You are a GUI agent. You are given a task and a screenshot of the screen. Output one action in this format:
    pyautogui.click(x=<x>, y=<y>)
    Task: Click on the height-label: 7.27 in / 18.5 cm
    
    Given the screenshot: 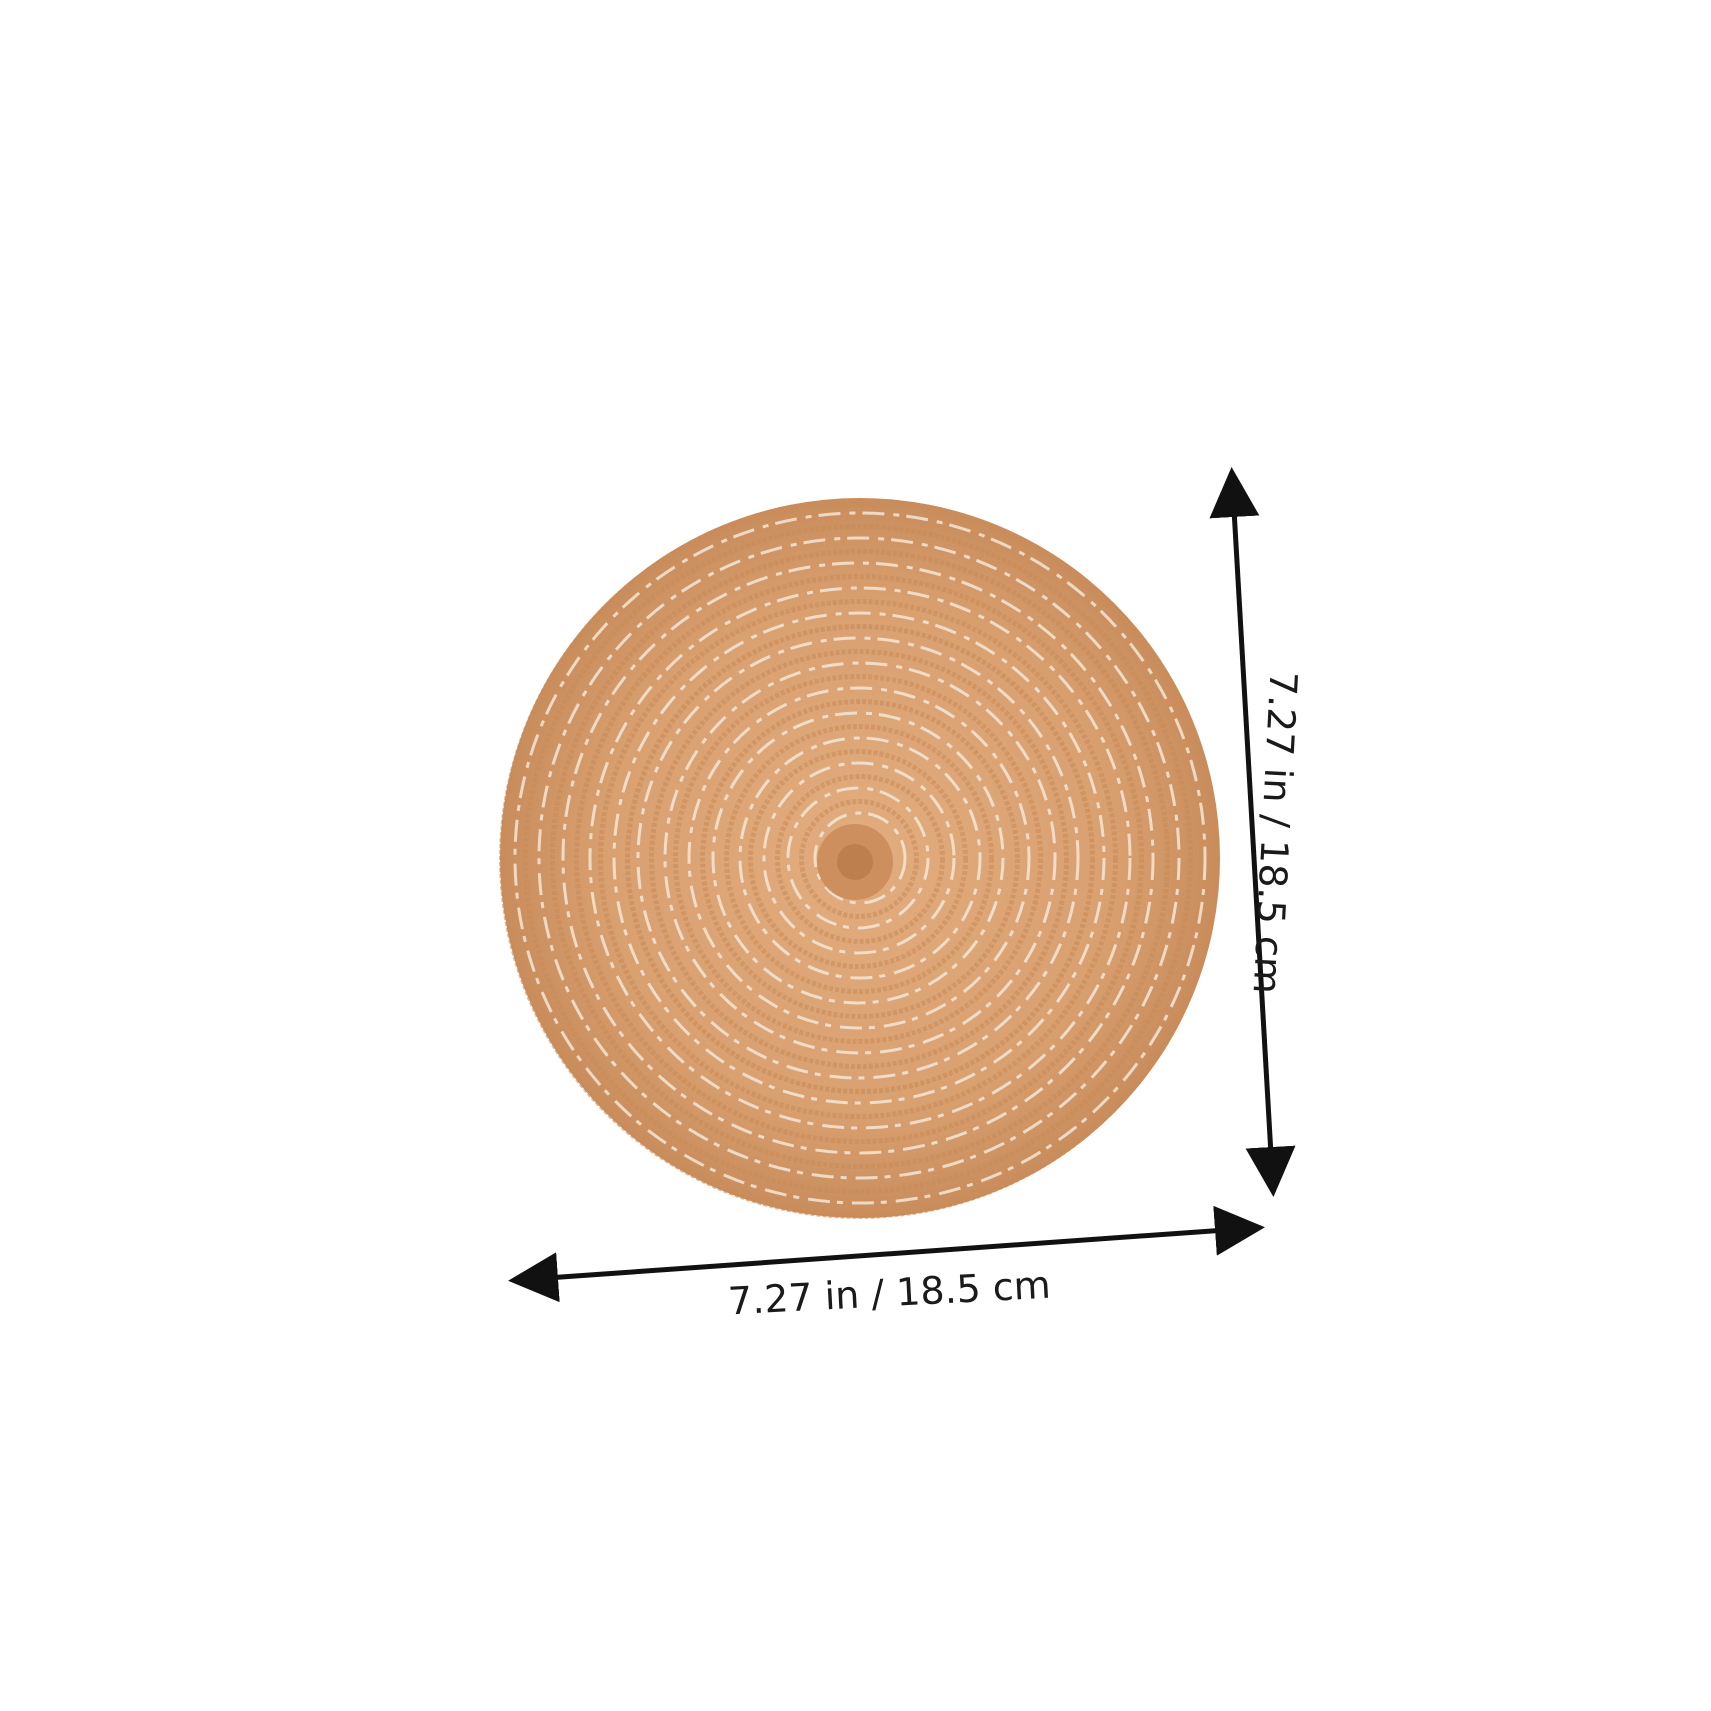 What is the action you would take?
    pyautogui.click(x=1275, y=832)
    